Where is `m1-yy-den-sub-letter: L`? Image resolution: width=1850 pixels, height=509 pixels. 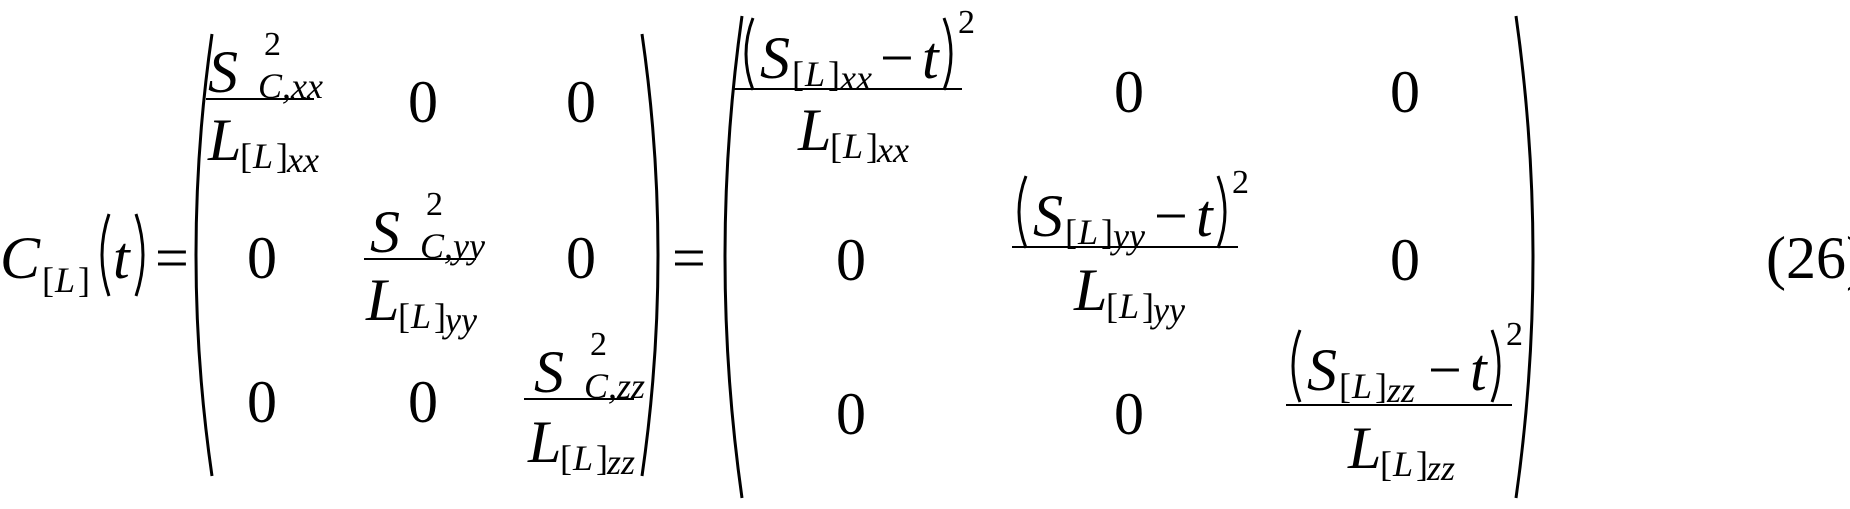 m1-yy-den-sub-letter: L is located at coordinates (421, 316).